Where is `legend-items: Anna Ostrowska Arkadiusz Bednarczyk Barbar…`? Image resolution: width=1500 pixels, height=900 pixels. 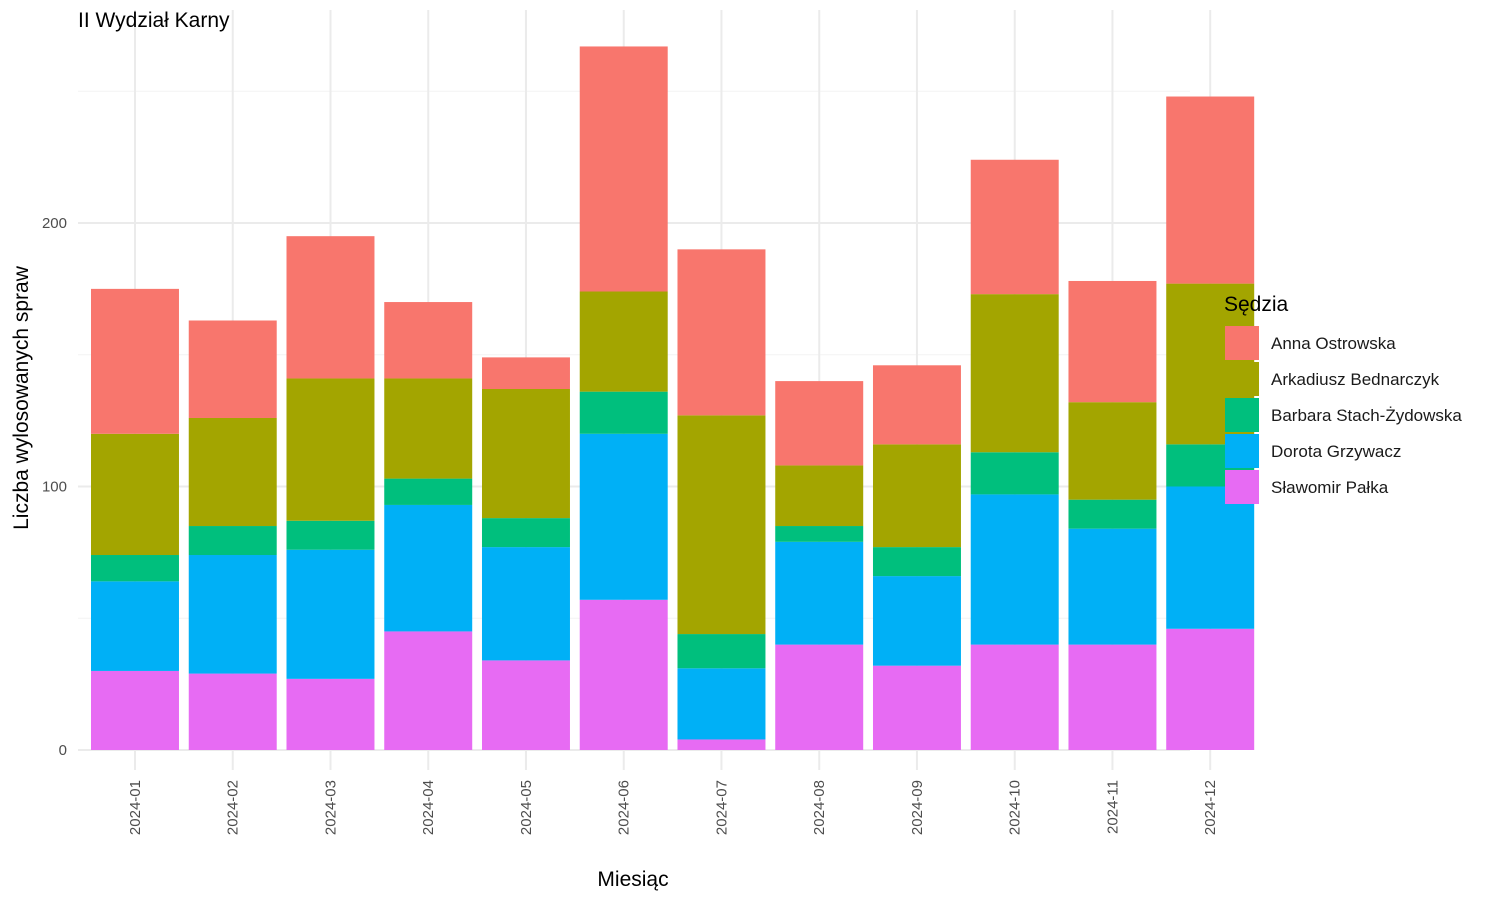
legend-items: Anna Ostrowska Arkadiusz Bednarczyk Barbar… is located at coordinates (1343, 415).